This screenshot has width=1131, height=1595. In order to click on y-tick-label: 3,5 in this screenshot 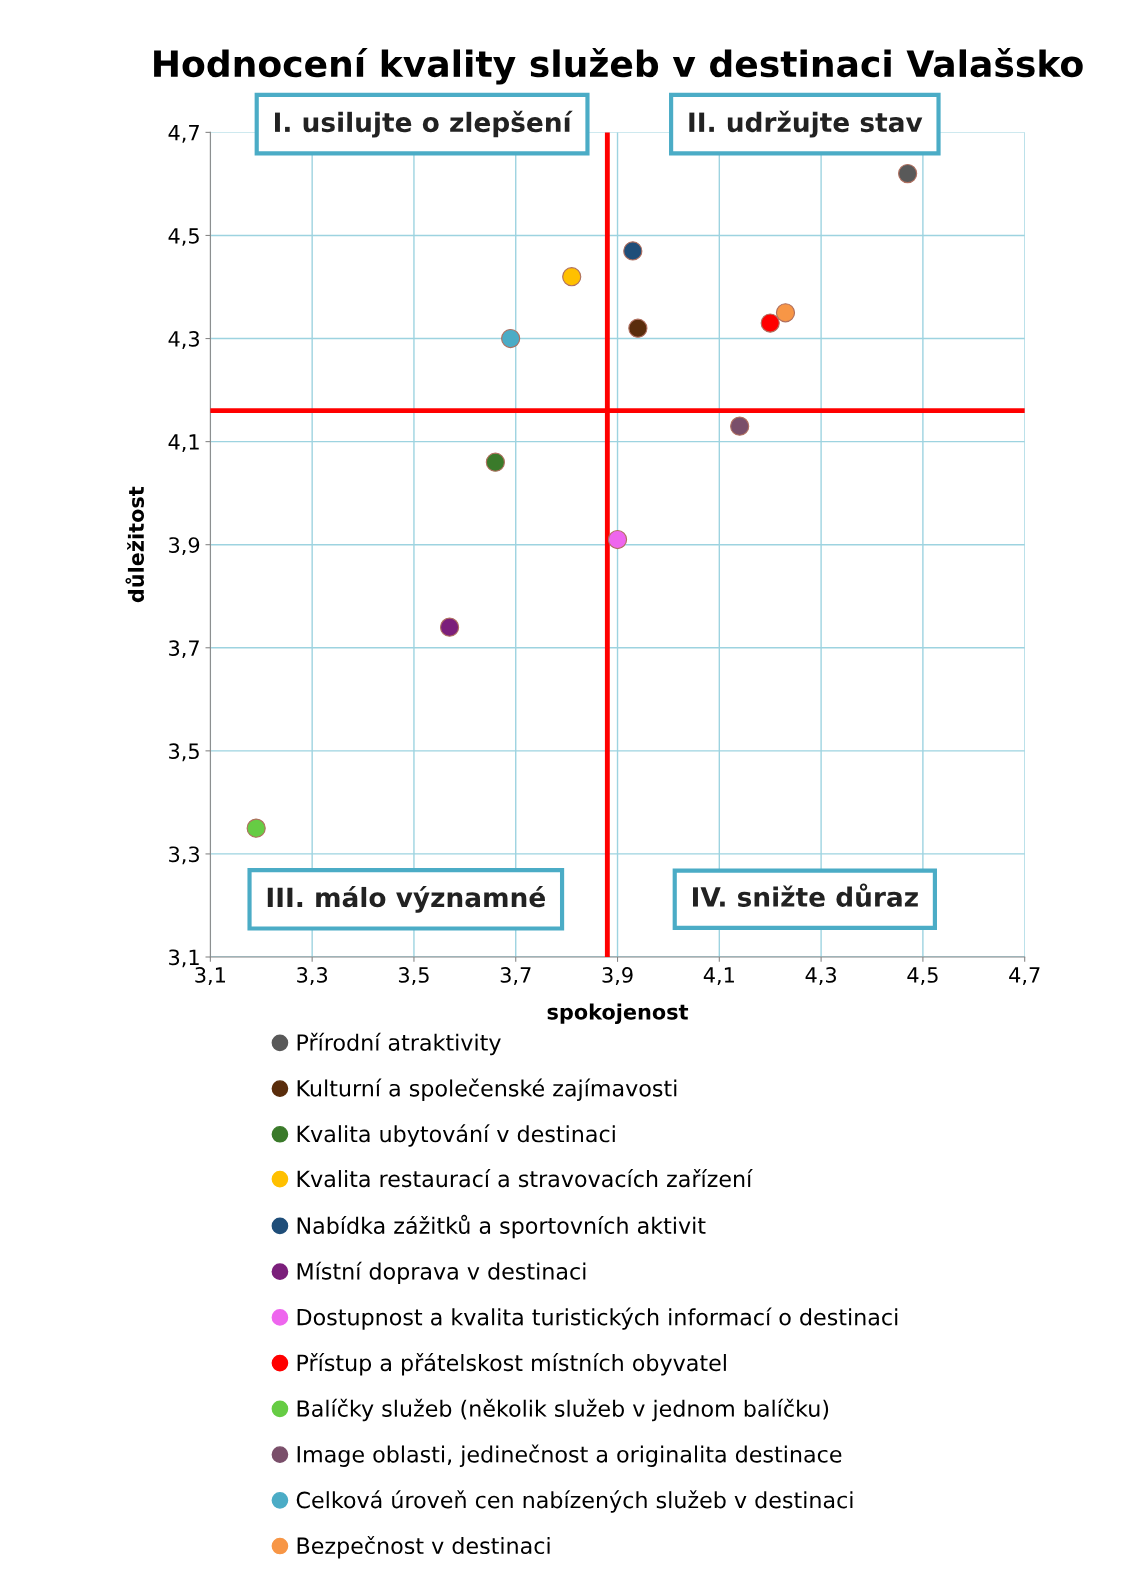, I will do `click(184, 752)`.